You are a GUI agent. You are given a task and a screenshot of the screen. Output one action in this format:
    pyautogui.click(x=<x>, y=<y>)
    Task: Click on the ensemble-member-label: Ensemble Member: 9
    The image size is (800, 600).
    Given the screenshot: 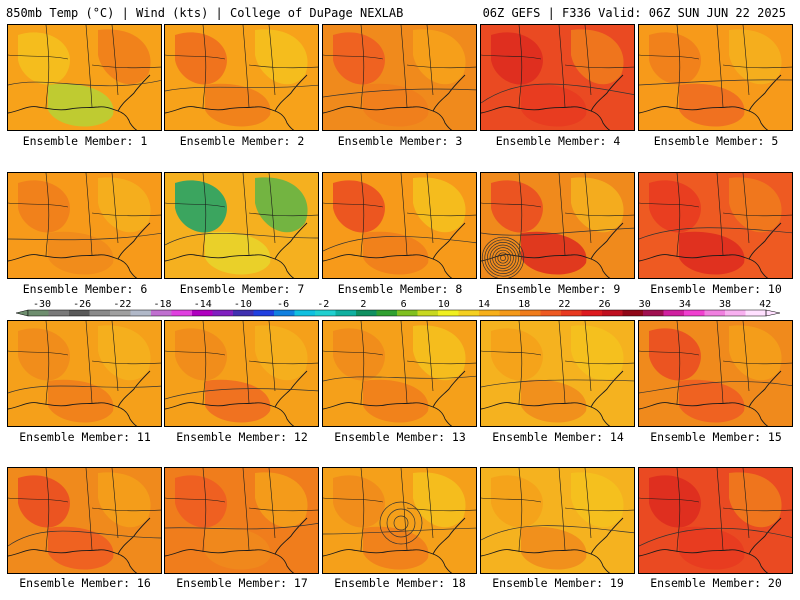 What is the action you would take?
    pyautogui.click(x=558, y=289)
    